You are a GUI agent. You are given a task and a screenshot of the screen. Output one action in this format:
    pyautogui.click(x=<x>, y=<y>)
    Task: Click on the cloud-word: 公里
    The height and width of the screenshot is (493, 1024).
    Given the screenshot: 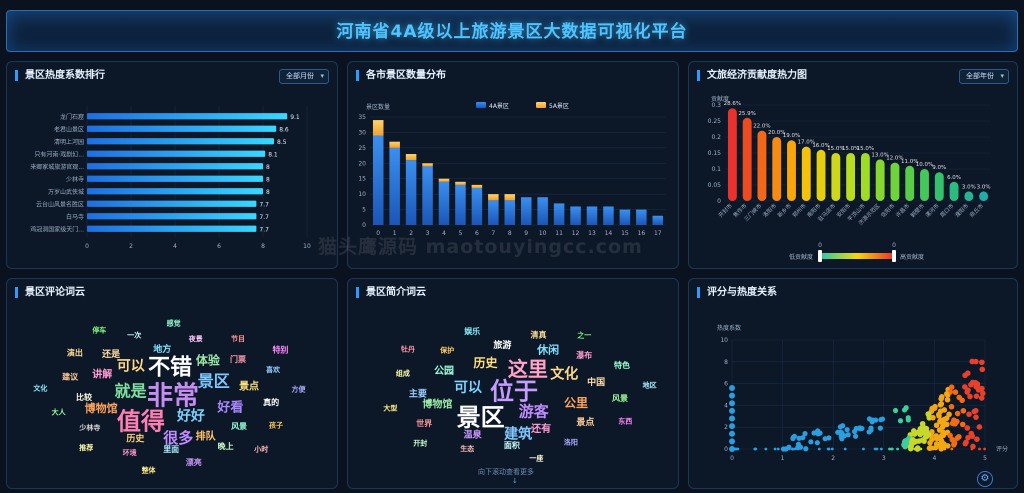 What is the action you would take?
    pyautogui.click(x=576, y=402)
    